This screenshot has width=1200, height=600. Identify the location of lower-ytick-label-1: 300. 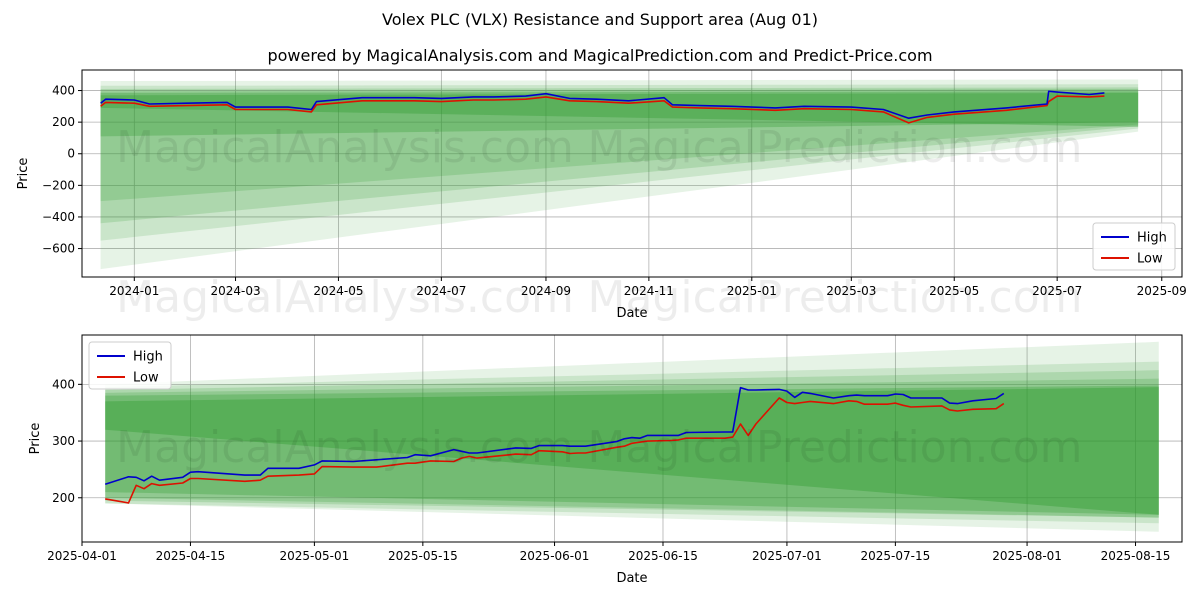
(63, 441).